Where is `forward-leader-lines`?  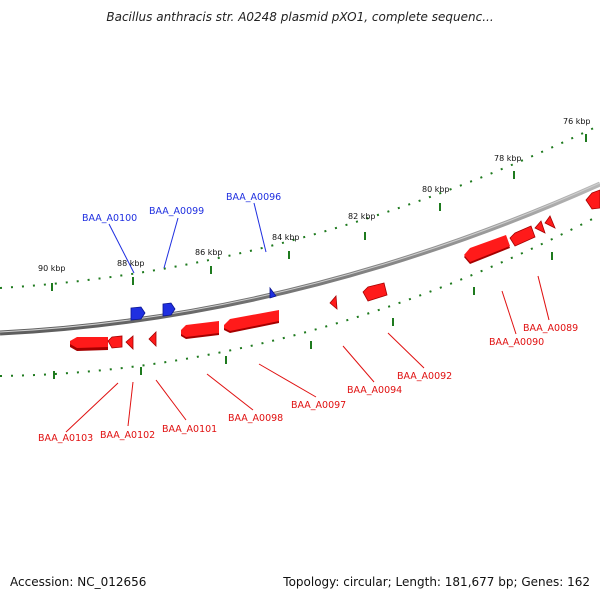
forward-leader-lines is located at coordinates (187, 238).